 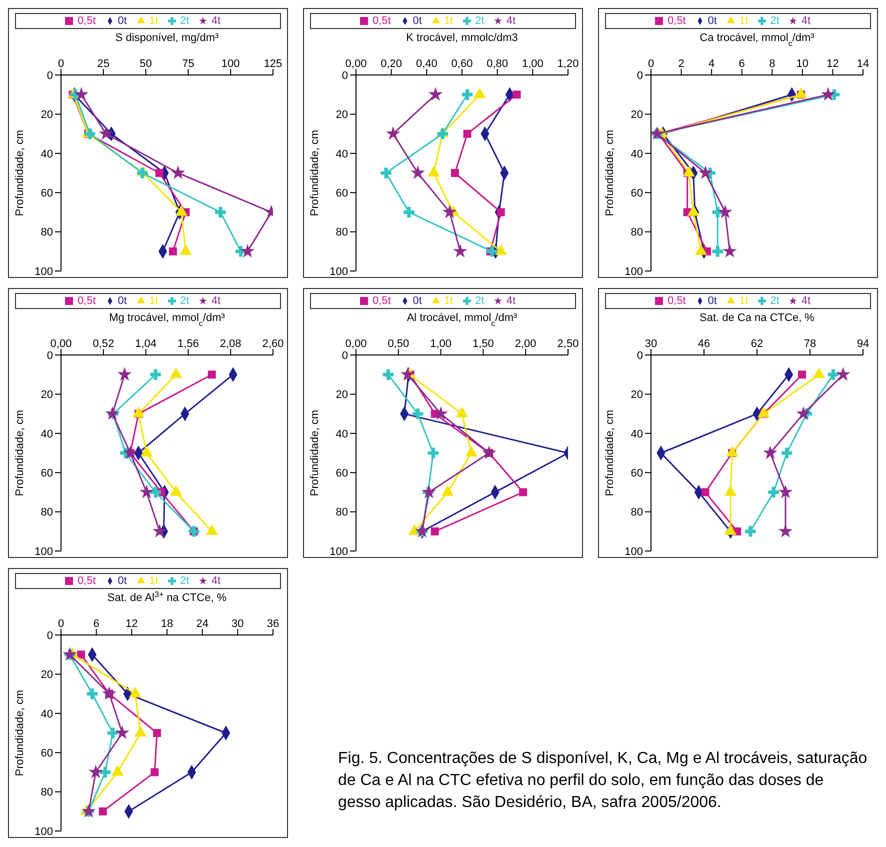 I want to click on x-tick-label: 46, so click(x=704, y=344).